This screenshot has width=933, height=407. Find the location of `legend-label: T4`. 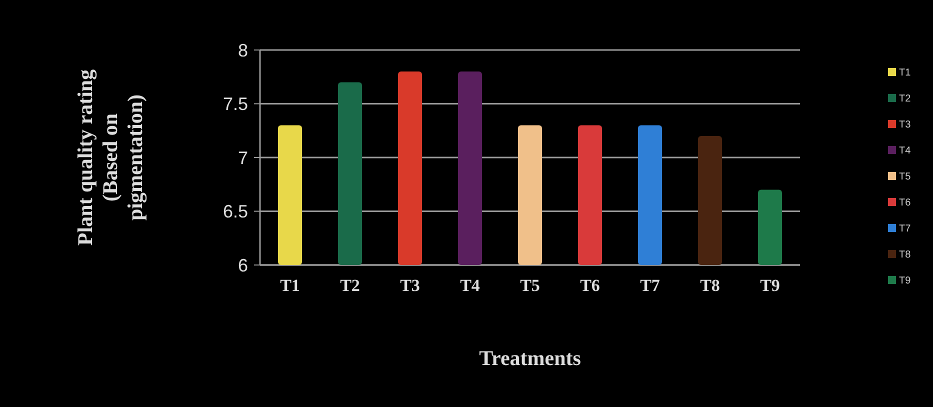

legend-label: T4 is located at coordinates (905, 151).